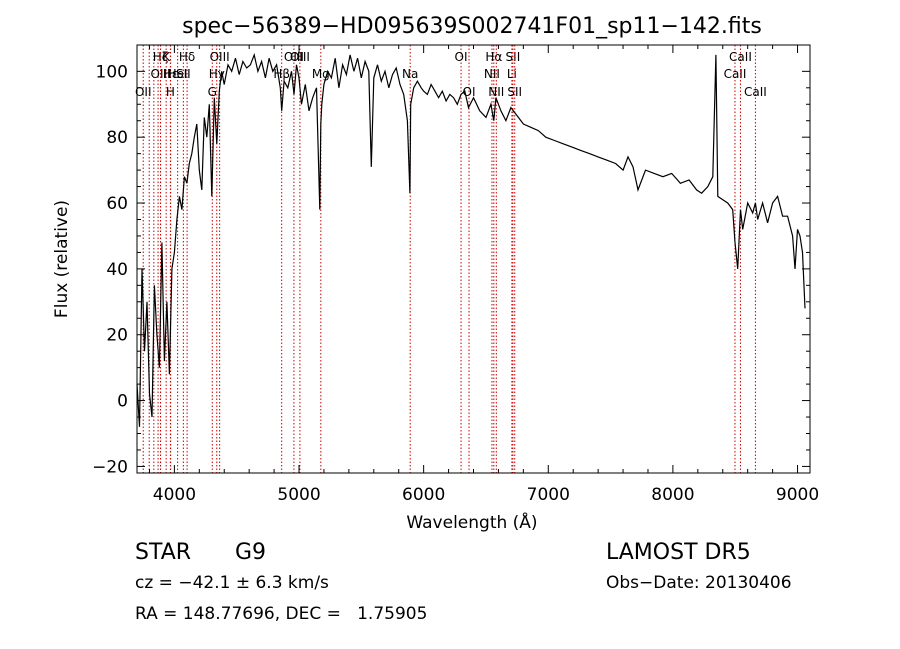 The width and height of the screenshot is (900, 649). What do you see at coordinates (678, 552) in the screenshot?
I see `survey-label: LAMOST DR5` at bounding box center [678, 552].